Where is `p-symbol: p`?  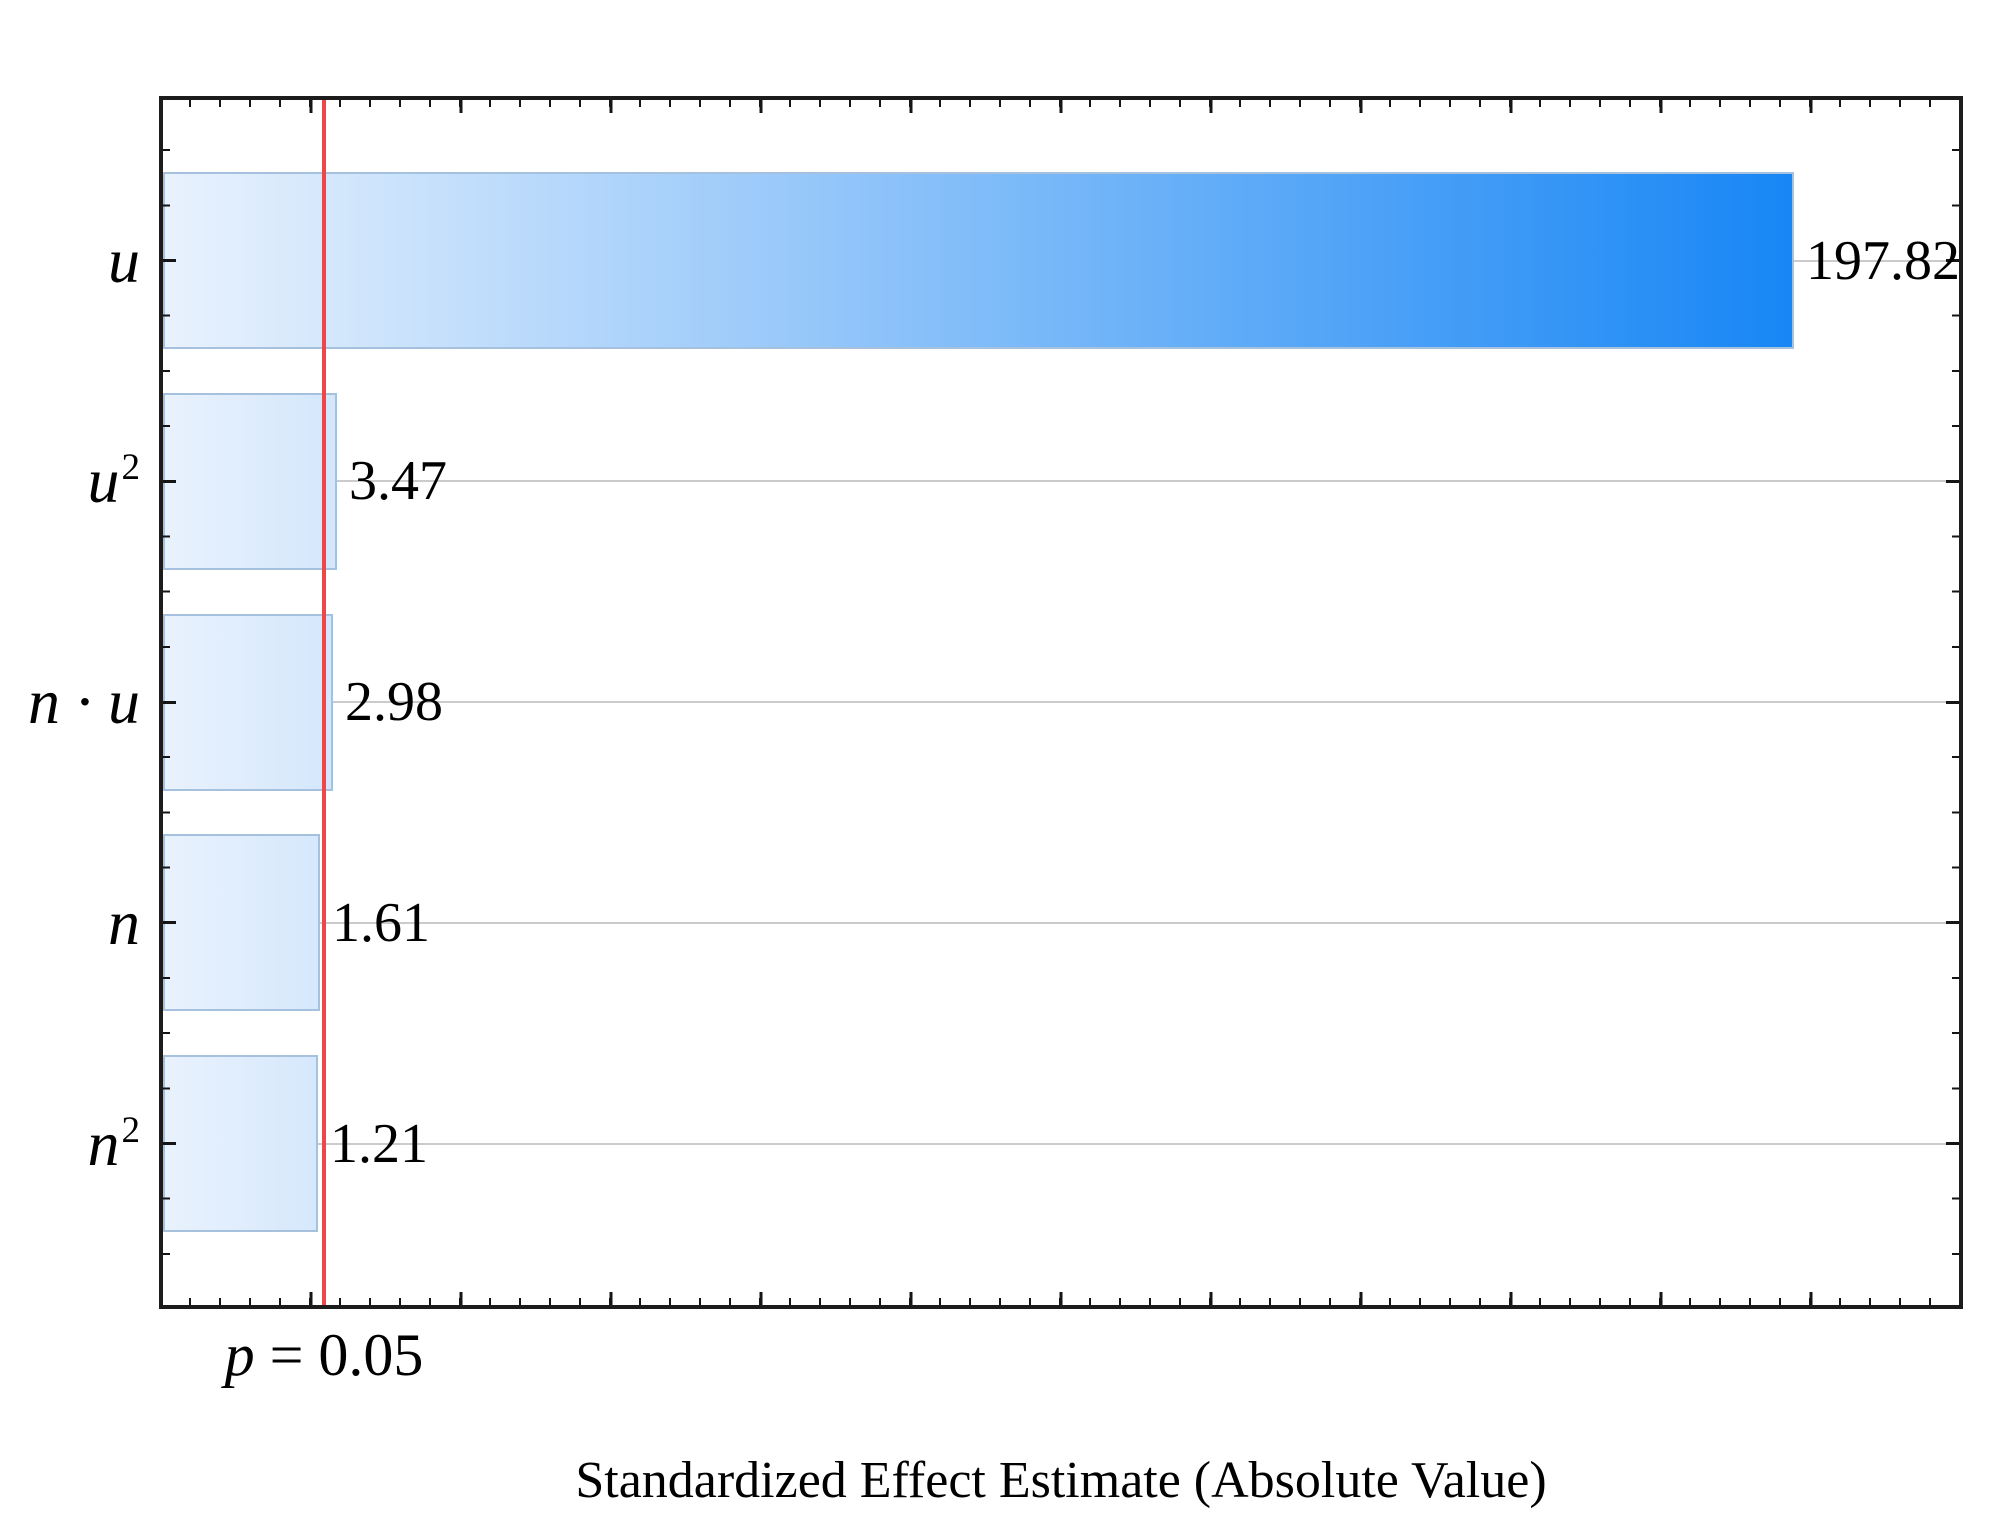
p-symbol: p is located at coordinates (239, 1355).